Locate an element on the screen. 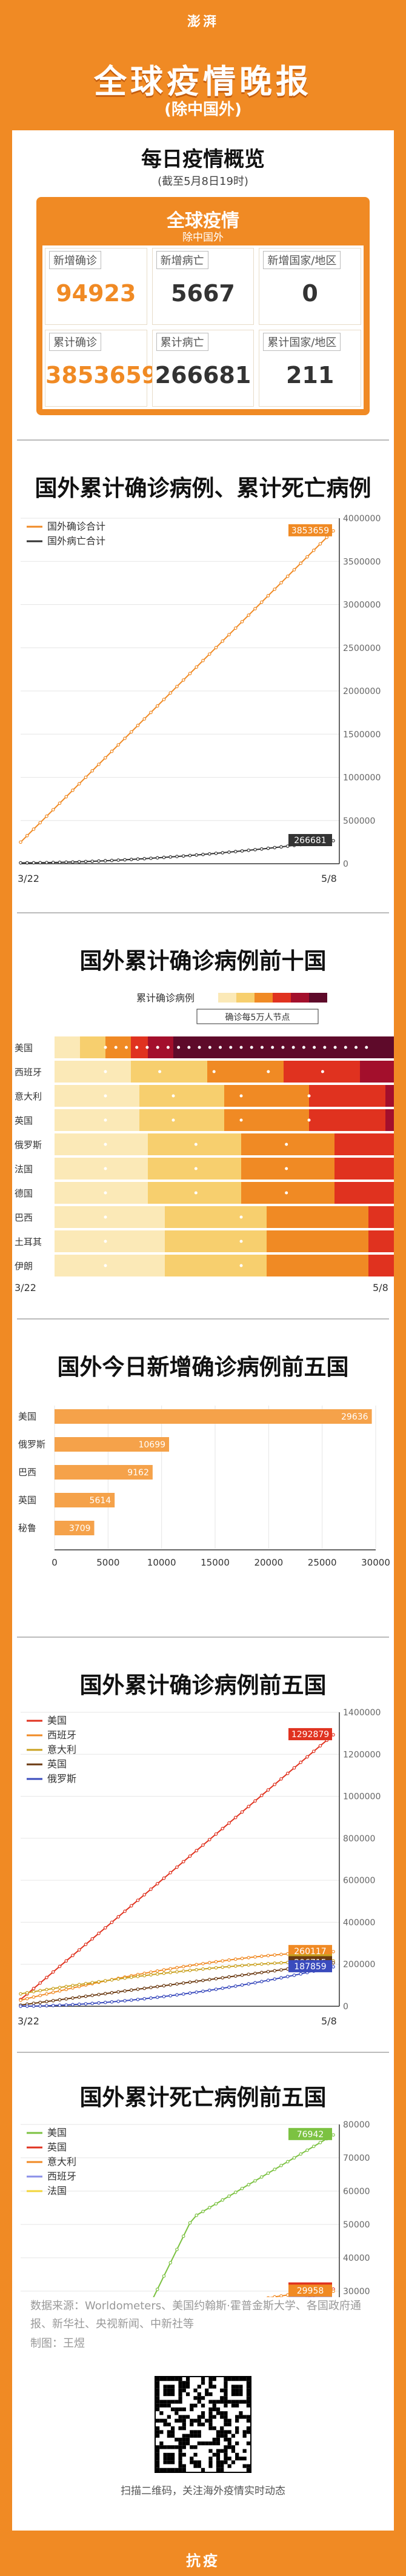  y-tick-label: 50000 is located at coordinates (357, 2225).